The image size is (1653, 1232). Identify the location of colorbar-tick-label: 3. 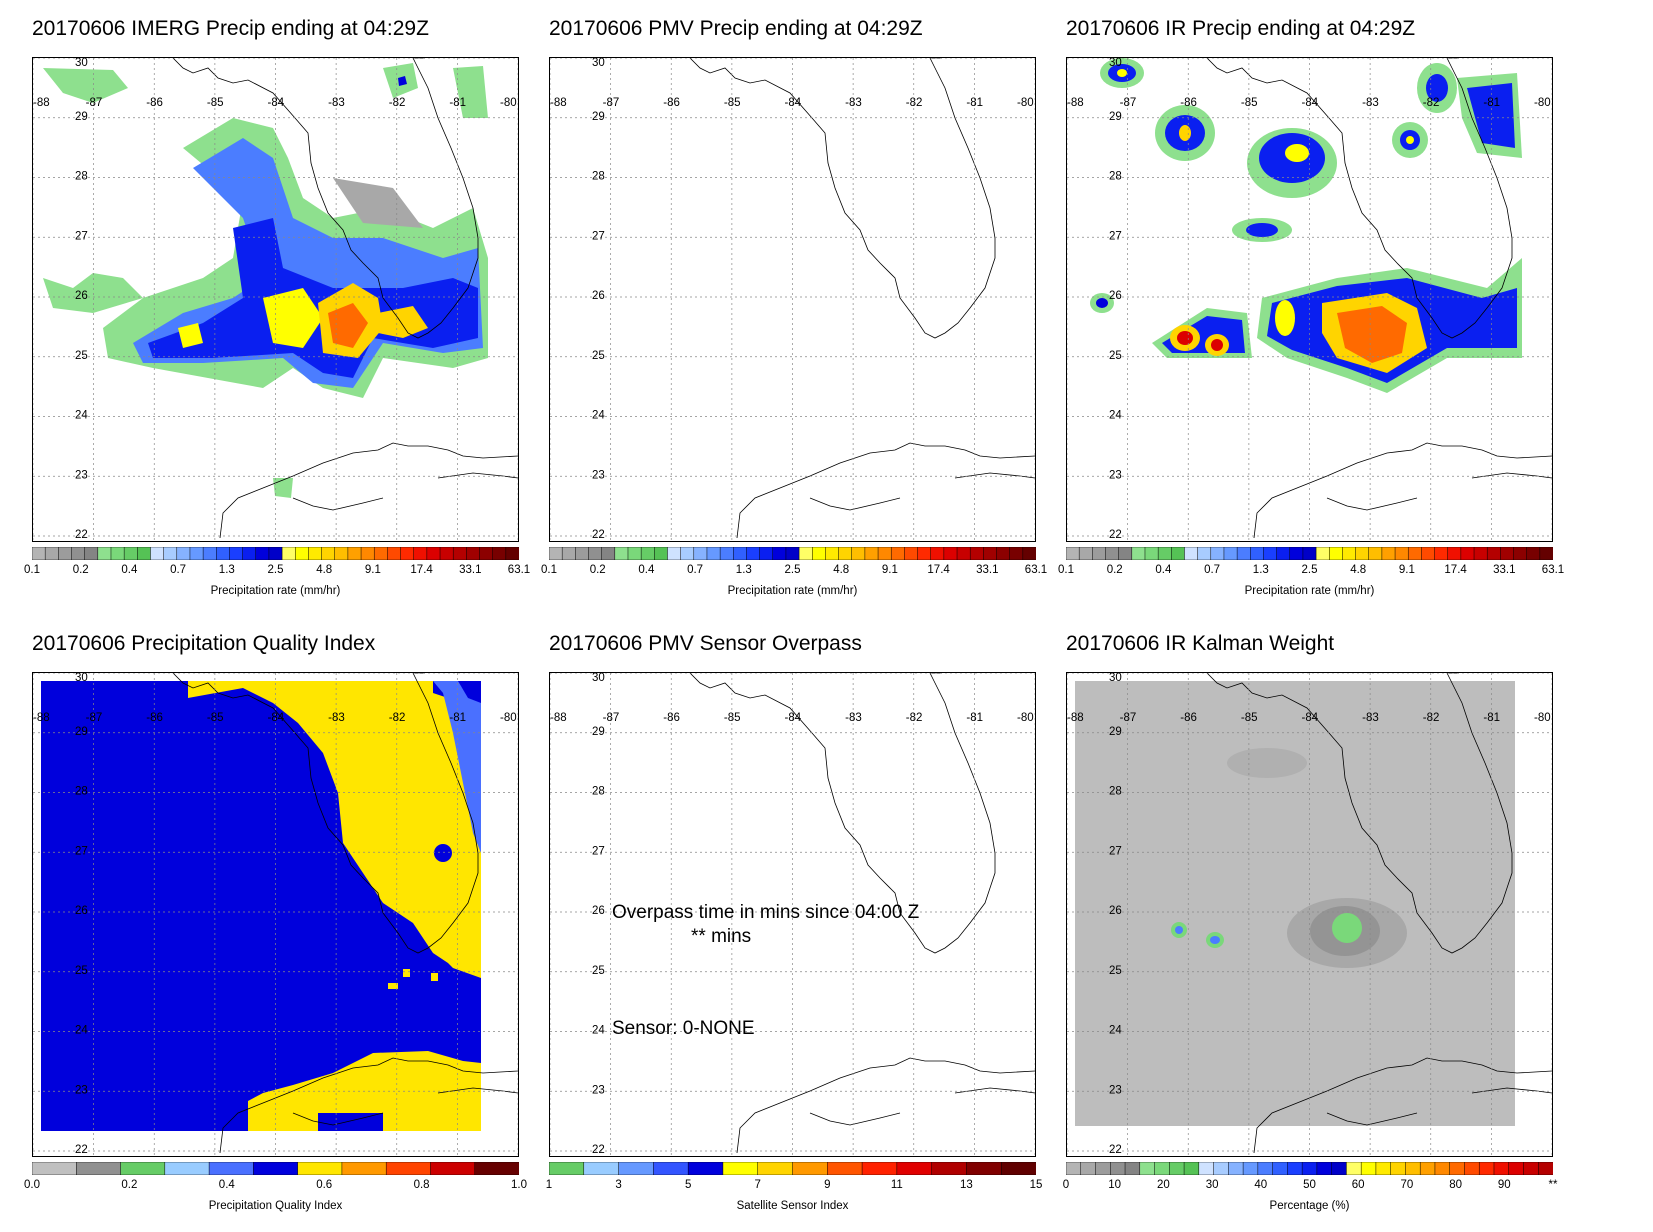
(618, 1185).